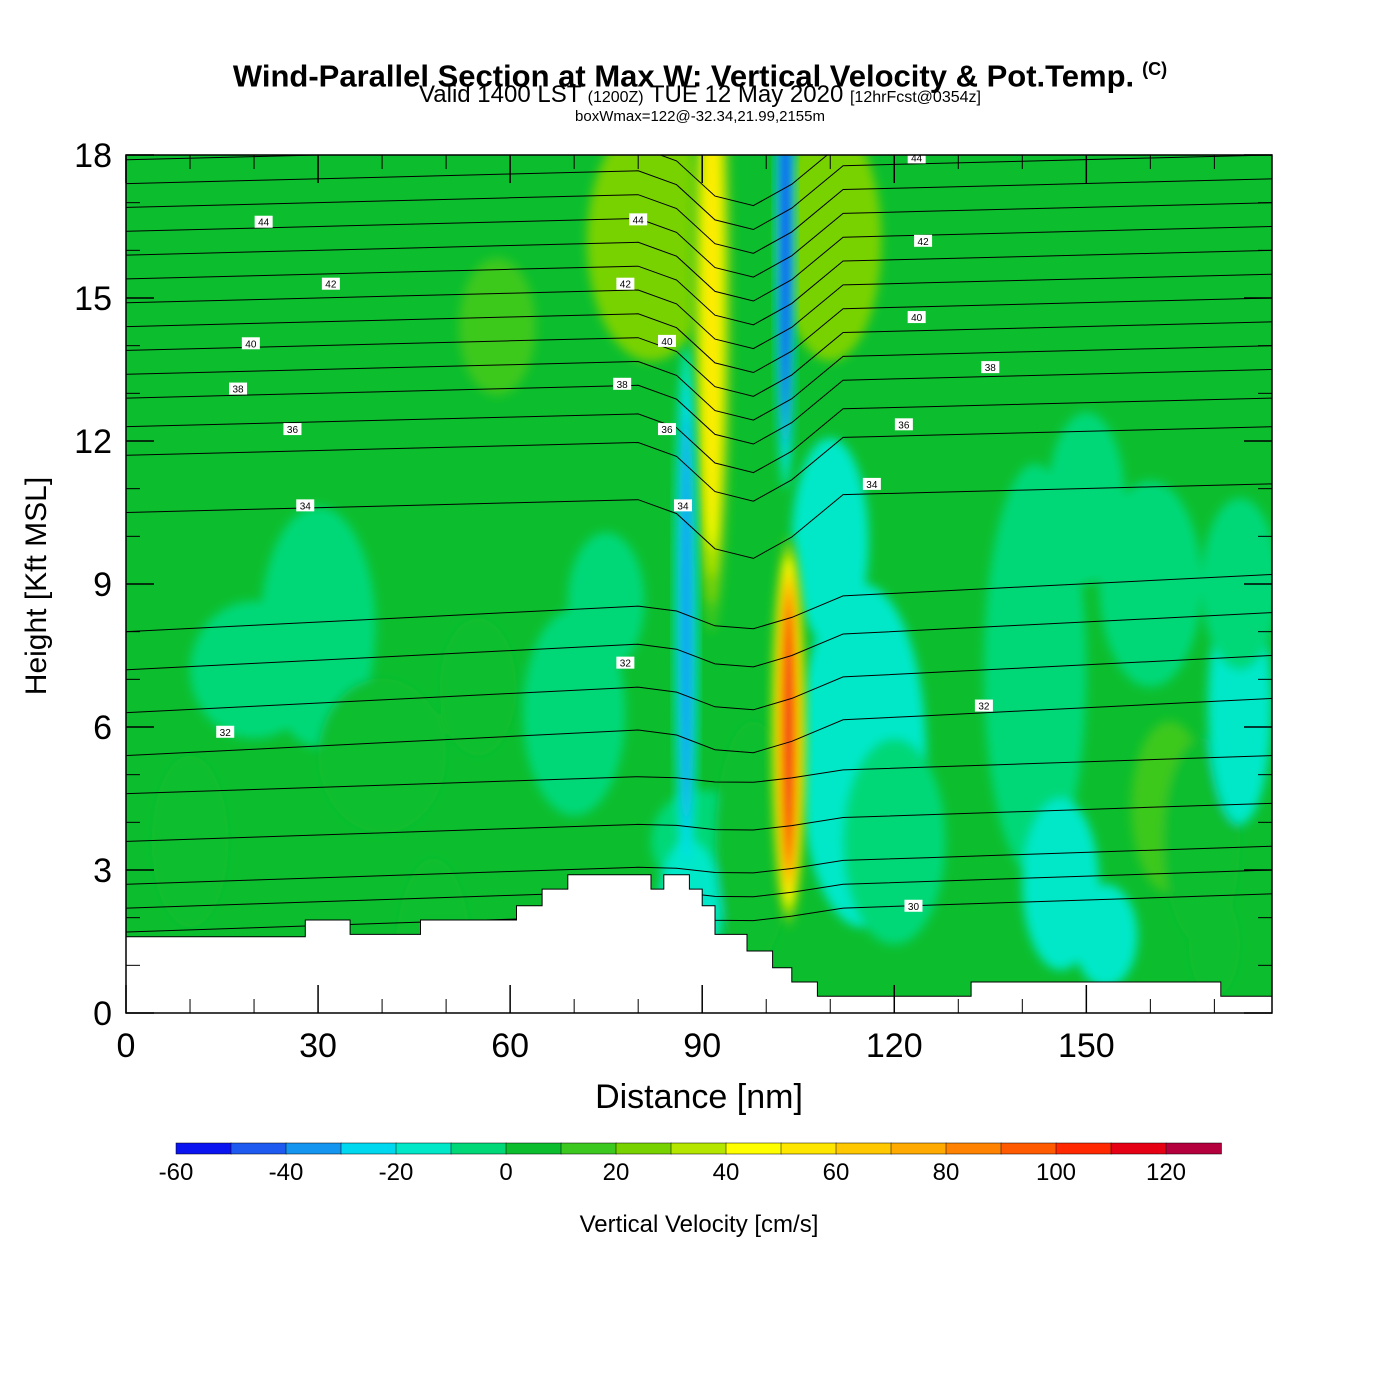  I want to click on terrain-shape, so click(699, 944).